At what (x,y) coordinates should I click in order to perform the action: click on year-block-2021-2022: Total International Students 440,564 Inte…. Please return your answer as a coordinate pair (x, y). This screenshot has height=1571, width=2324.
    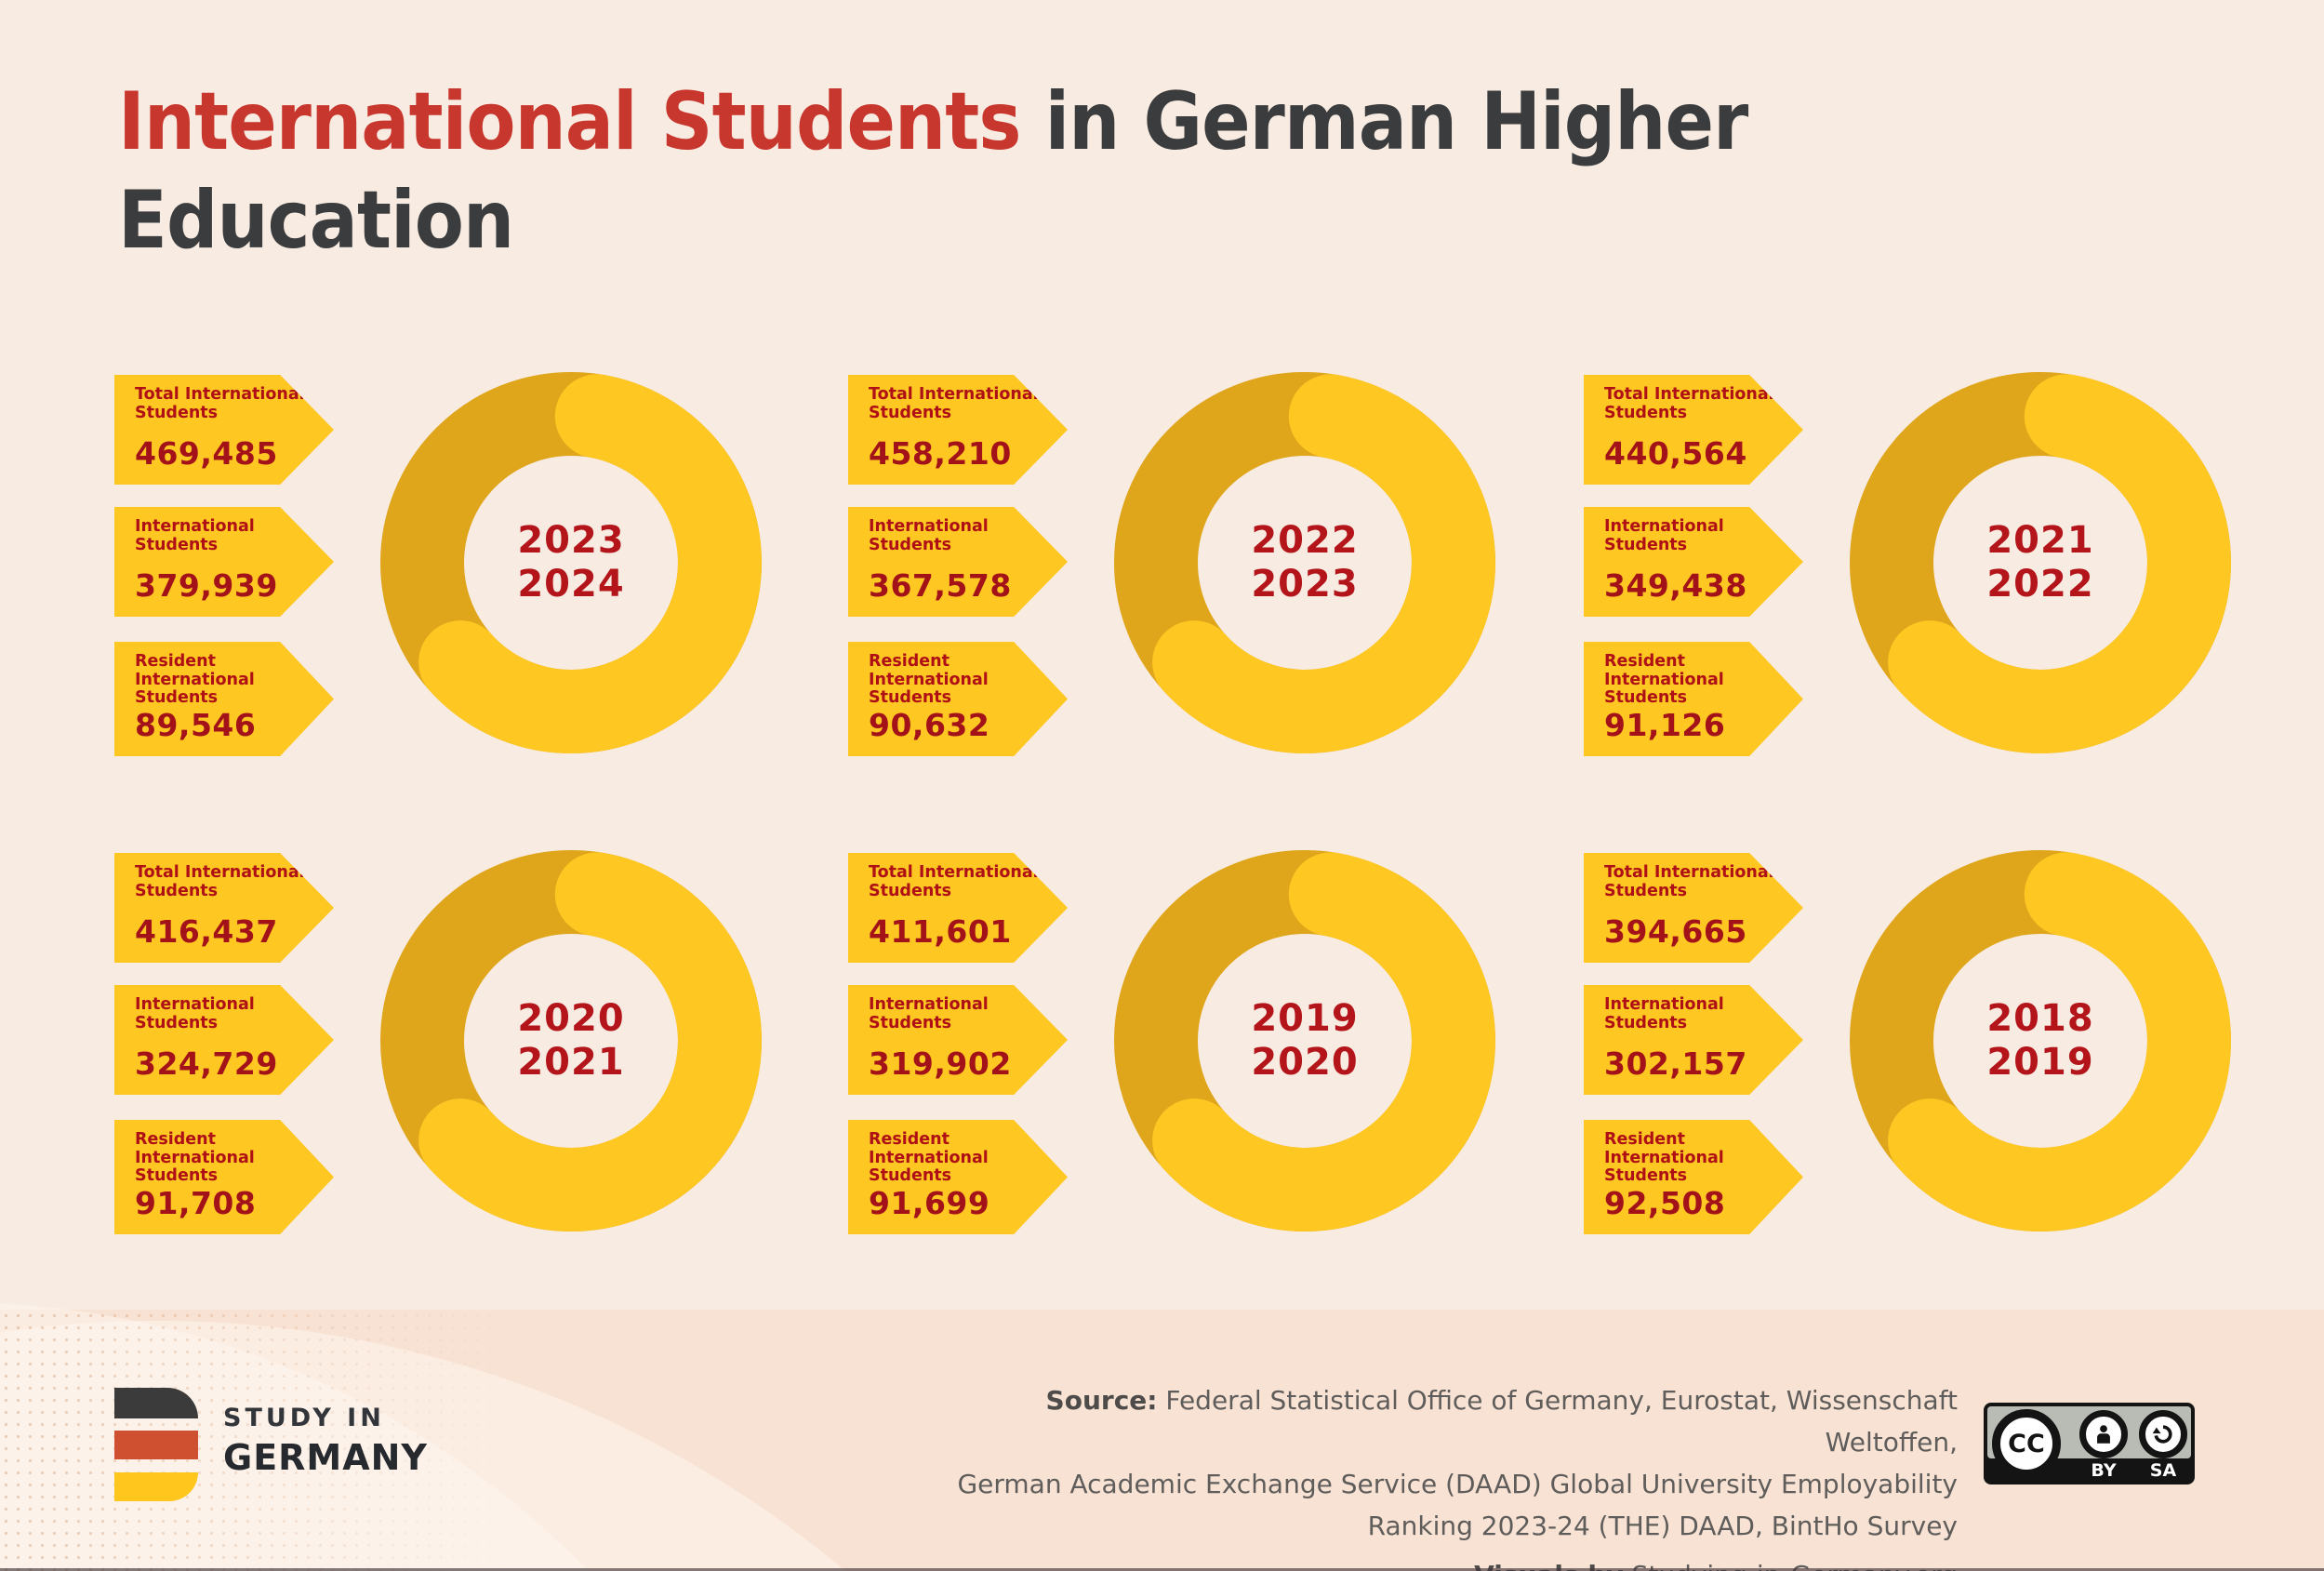
    Looking at the image, I should click on (1954, 565).